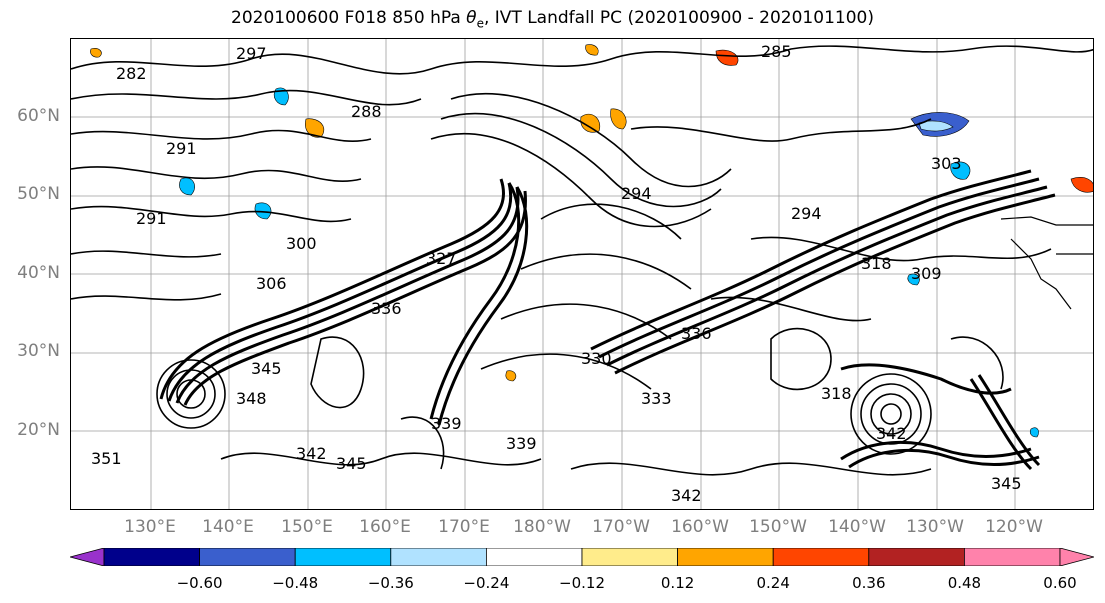 The image size is (1105, 603). Describe the element at coordinates (251, 398) in the screenshot. I see `contour-label: 348` at that location.